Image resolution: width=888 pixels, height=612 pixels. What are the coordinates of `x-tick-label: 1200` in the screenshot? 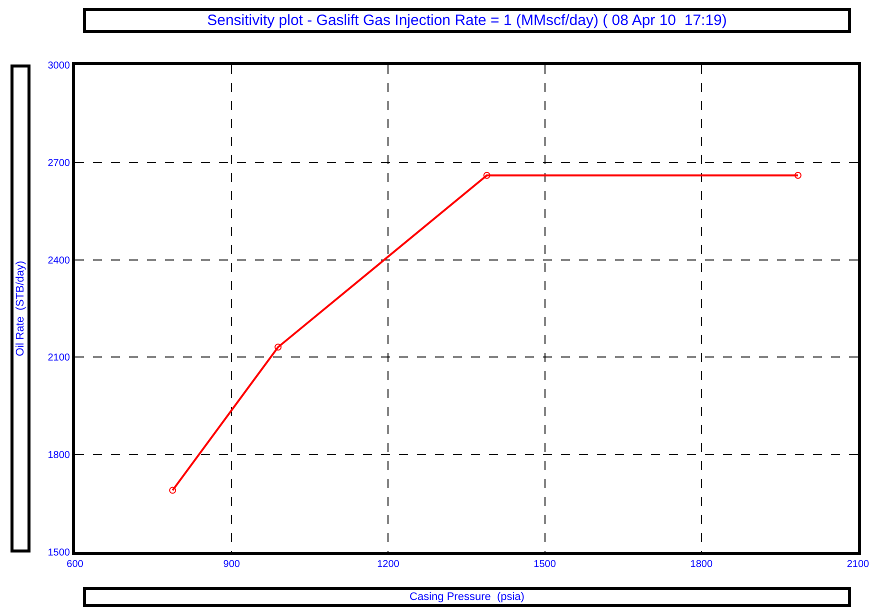 It's located at (388, 564).